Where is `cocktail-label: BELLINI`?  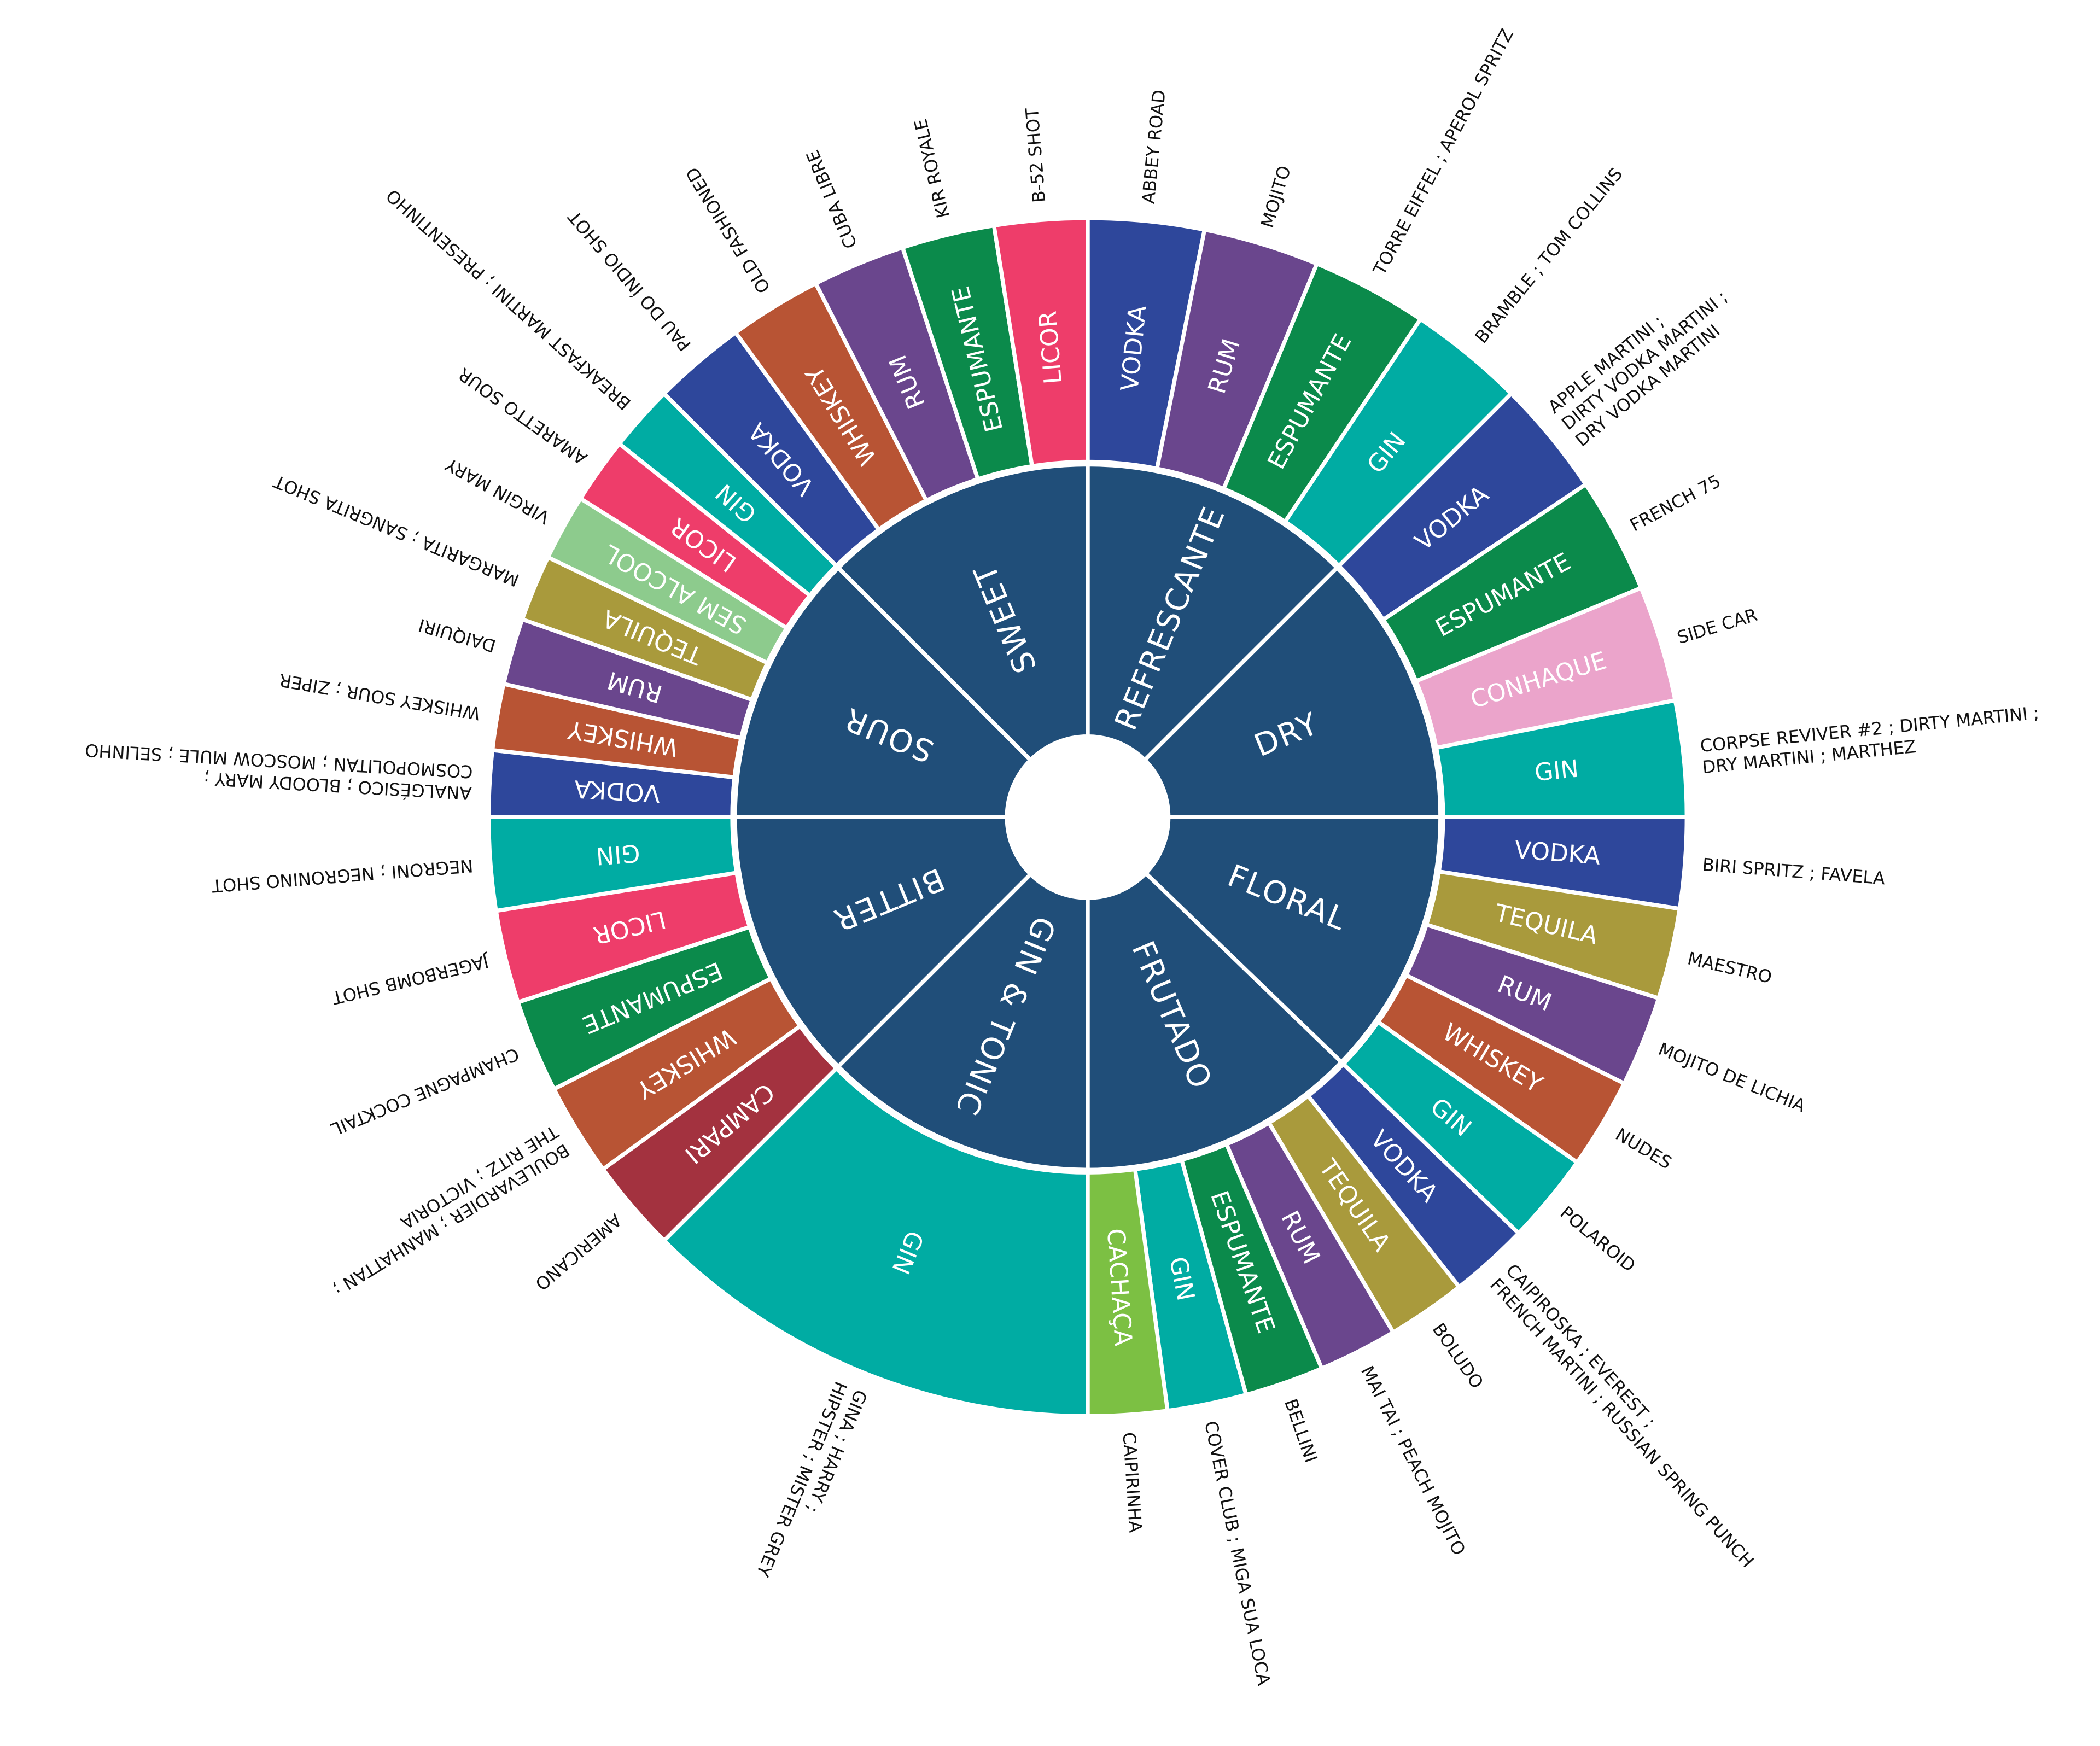 cocktail-label: BELLINI is located at coordinates (1301, 1430).